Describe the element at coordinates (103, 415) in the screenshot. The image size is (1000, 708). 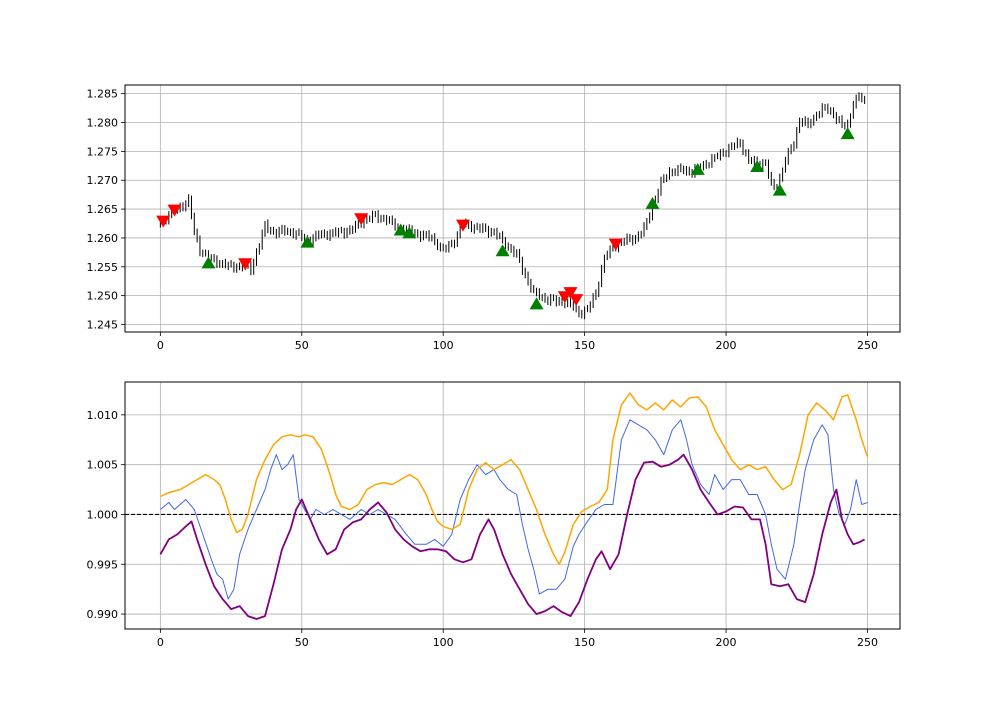
I see `y-tick-label: 1.010` at that location.